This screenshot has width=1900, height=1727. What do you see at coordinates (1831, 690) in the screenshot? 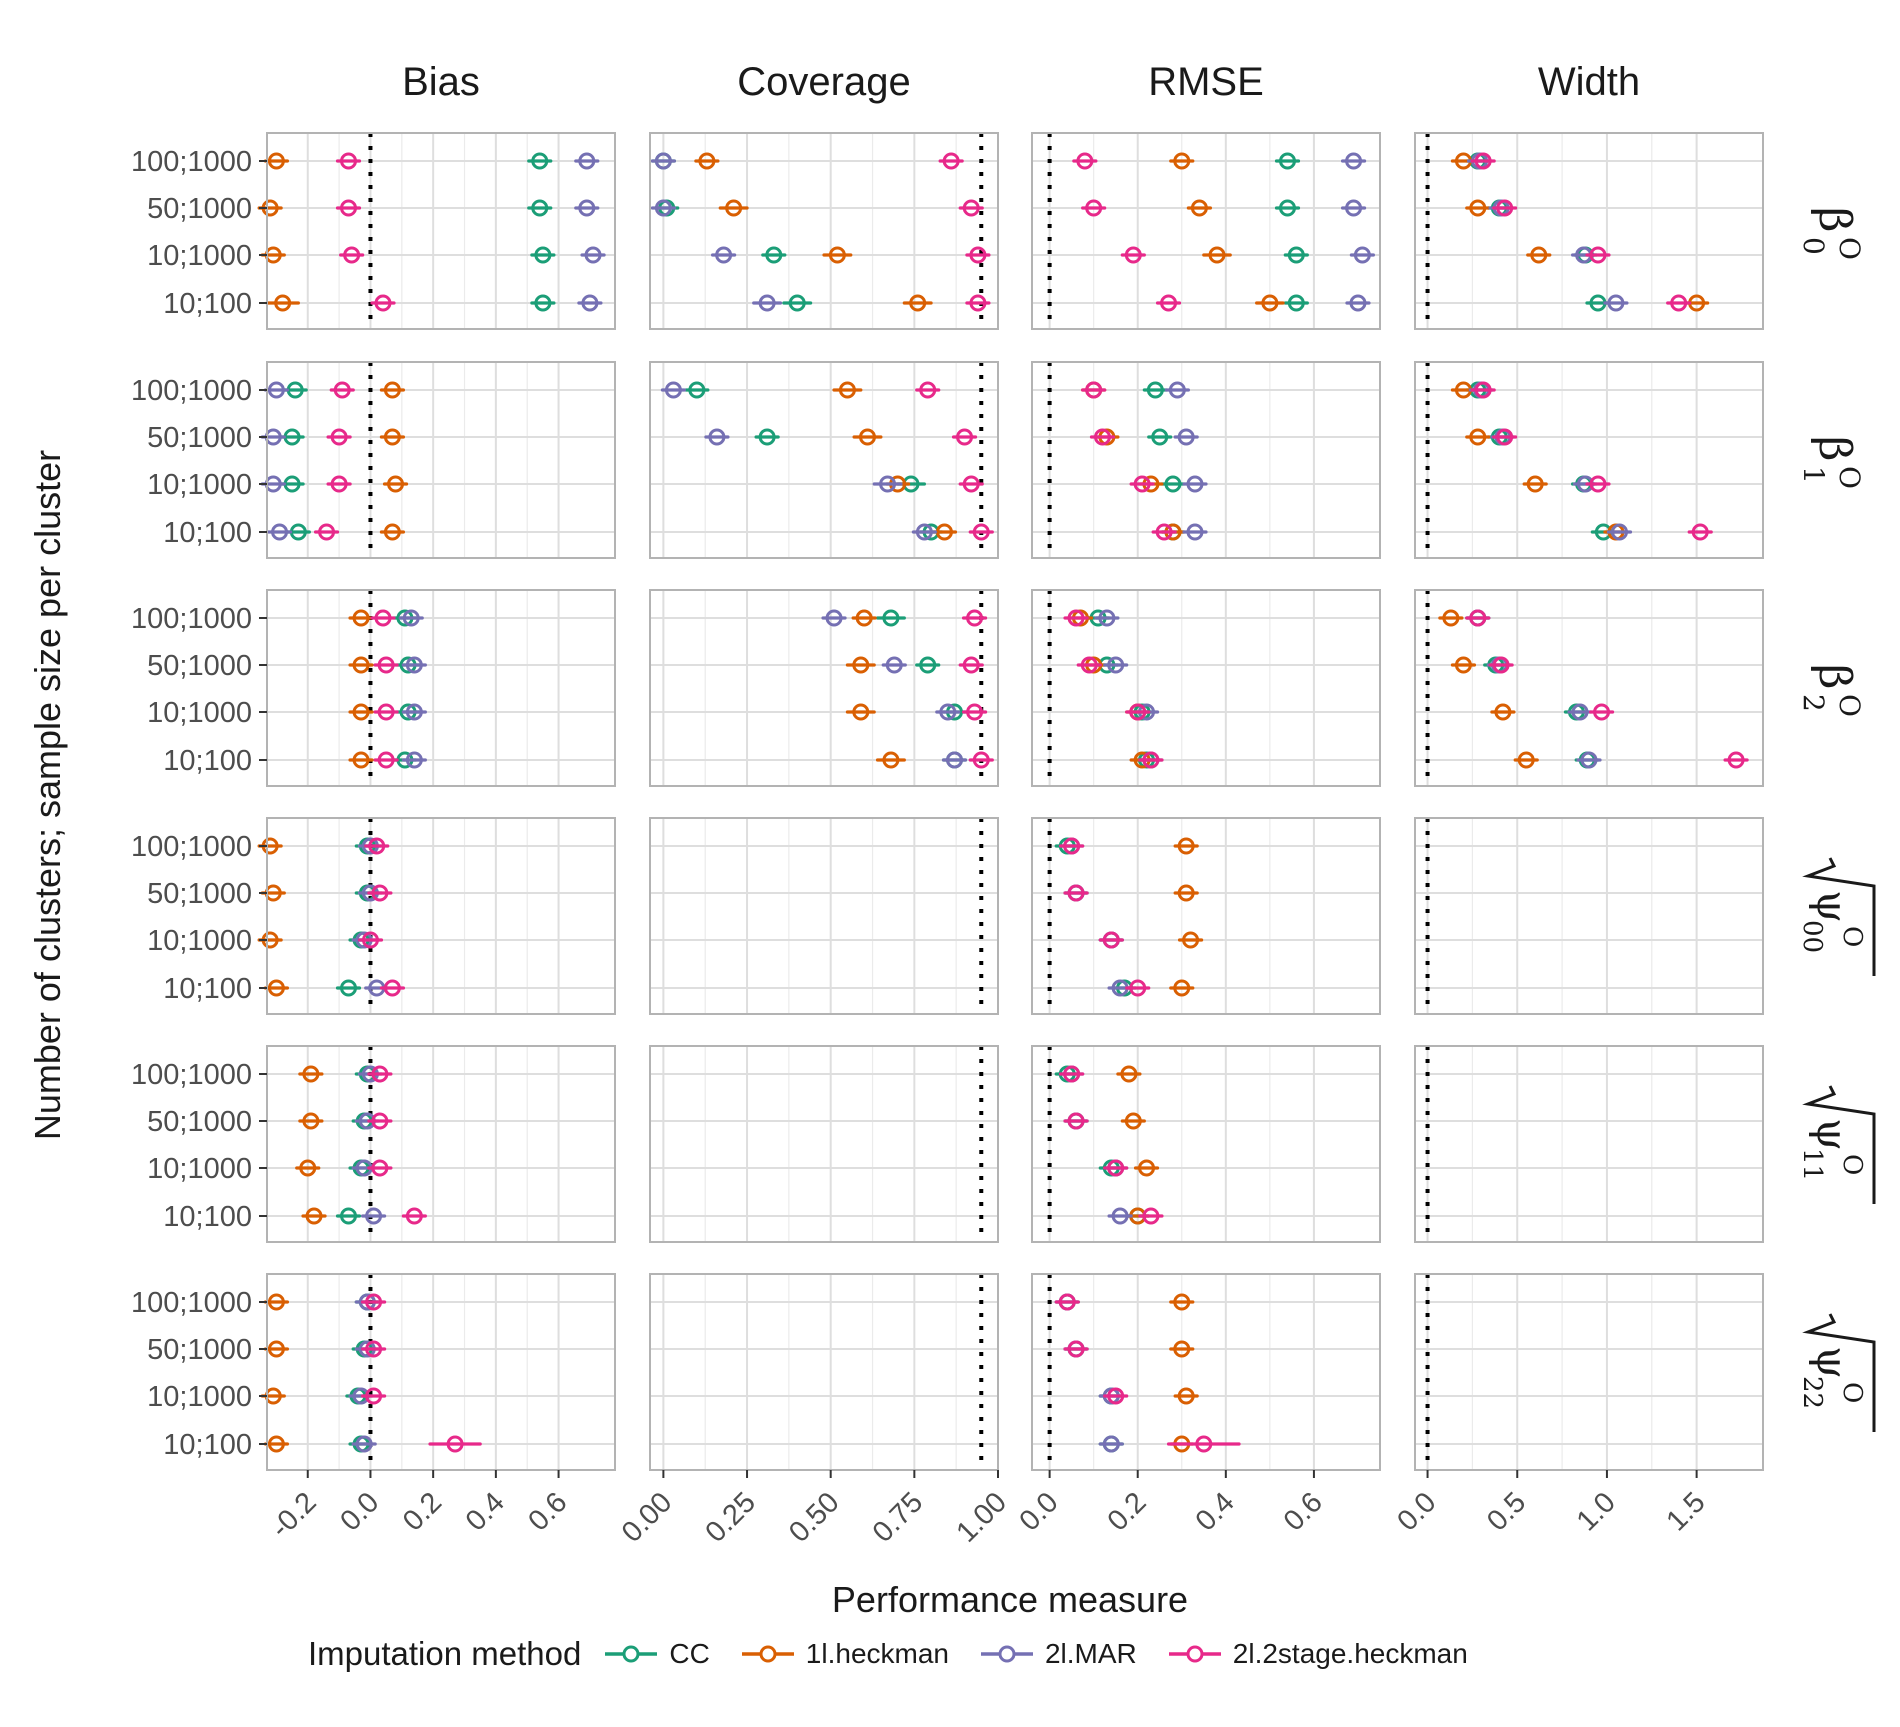
I see `facet-row-label-b2: β 2 O` at bounding box center [1831, 690].